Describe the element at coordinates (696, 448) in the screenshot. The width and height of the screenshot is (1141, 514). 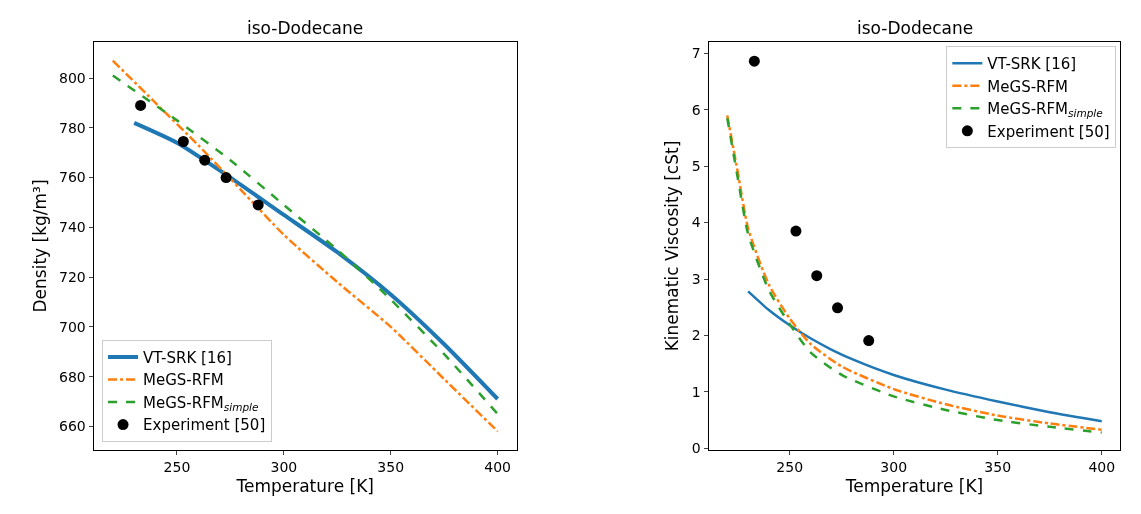
I see `y-tick-label: 0` at that location.